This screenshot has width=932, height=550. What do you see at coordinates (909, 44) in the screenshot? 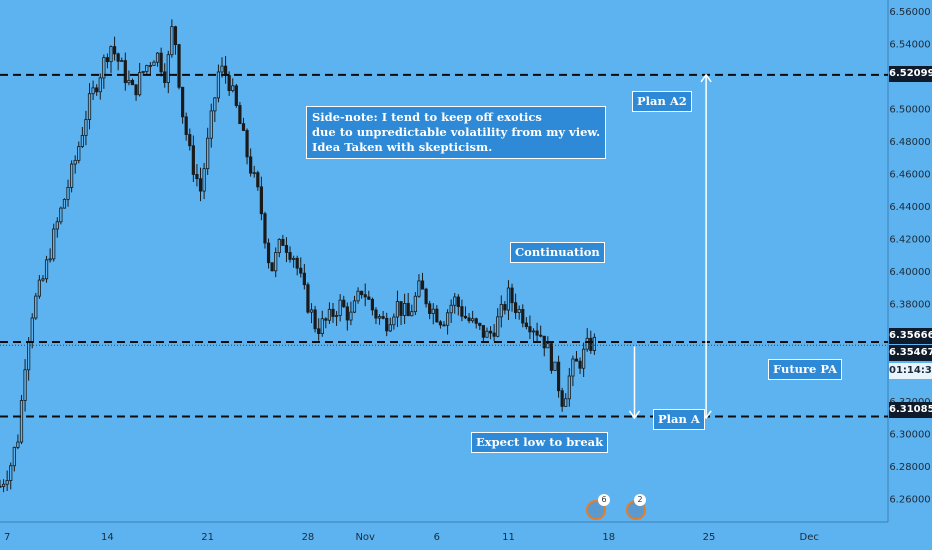
I see `y-tick-label: 6.54000` at bounding box center [909, 44].